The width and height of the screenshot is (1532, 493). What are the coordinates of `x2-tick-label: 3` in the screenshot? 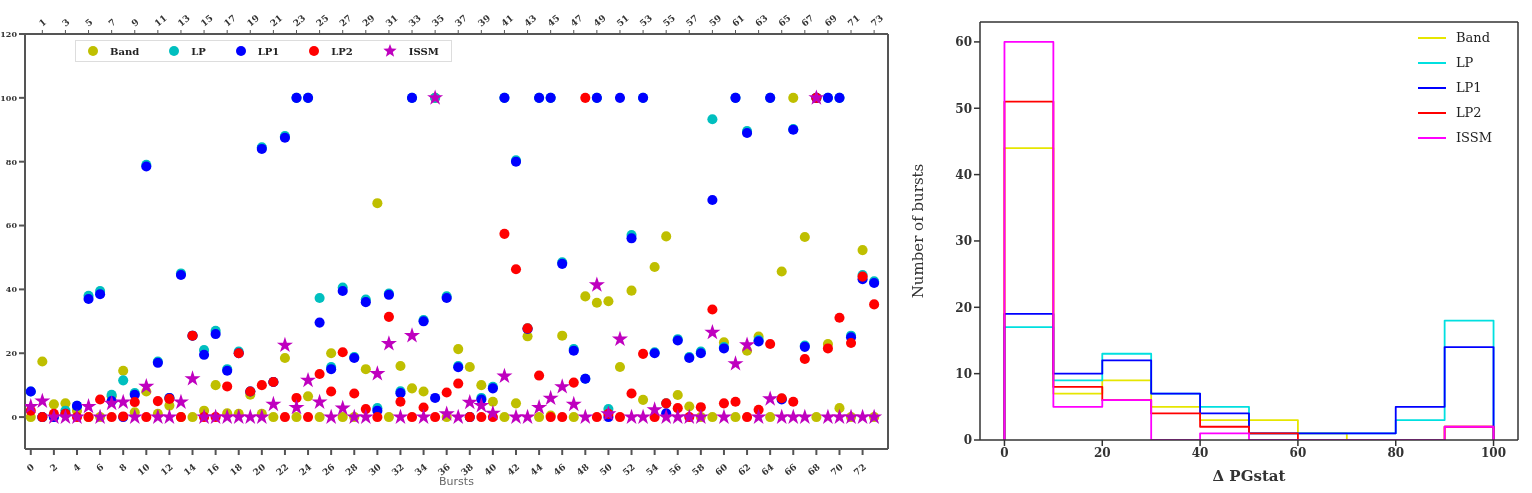 It's located at (66, 22).